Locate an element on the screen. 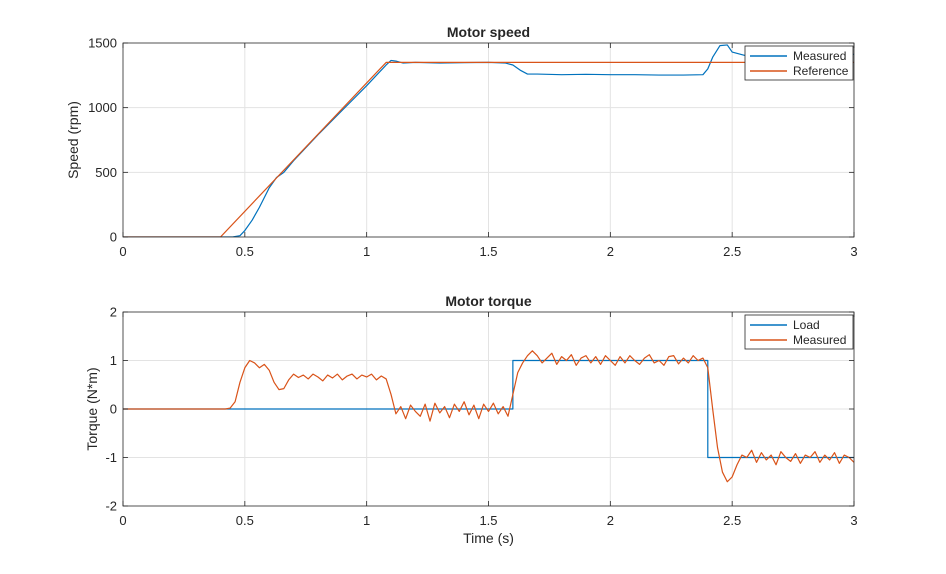 This screenshot has height=574, width=946. chart-title: Motor speed is located at coordinates (488, 32).